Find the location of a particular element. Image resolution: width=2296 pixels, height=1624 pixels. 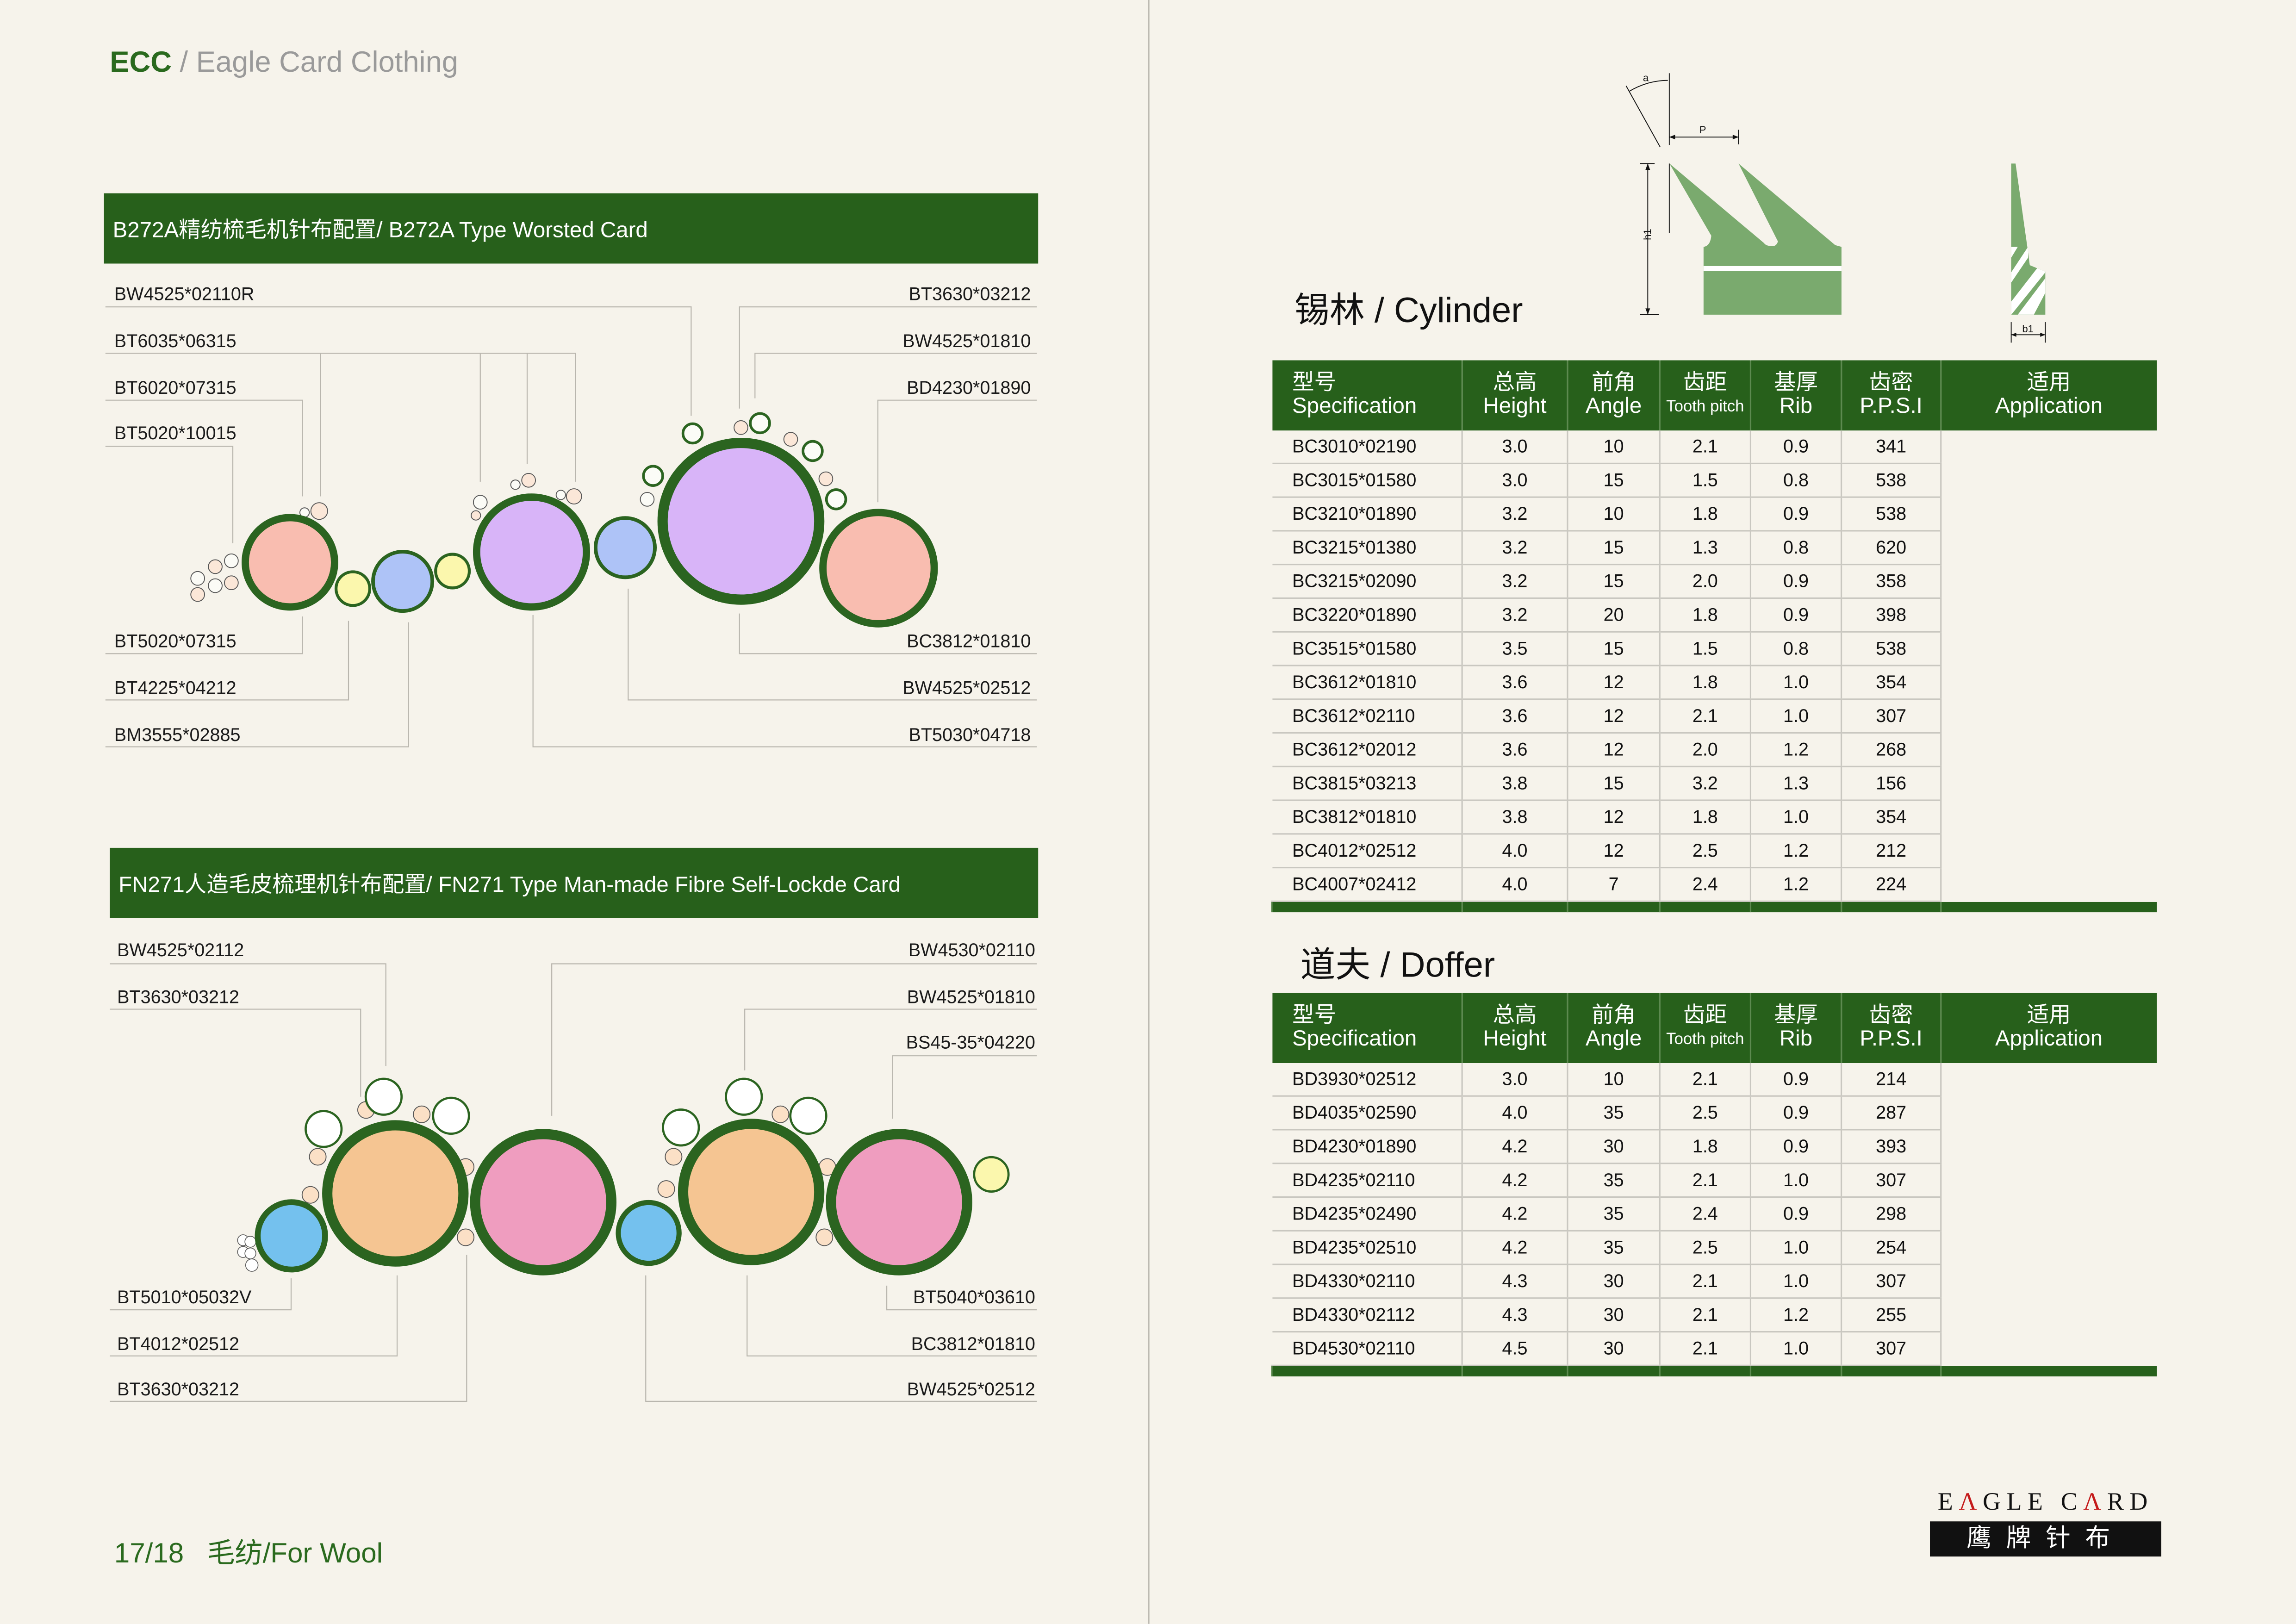

table-cell: 1.2 is located at coordinates (1795, 851).